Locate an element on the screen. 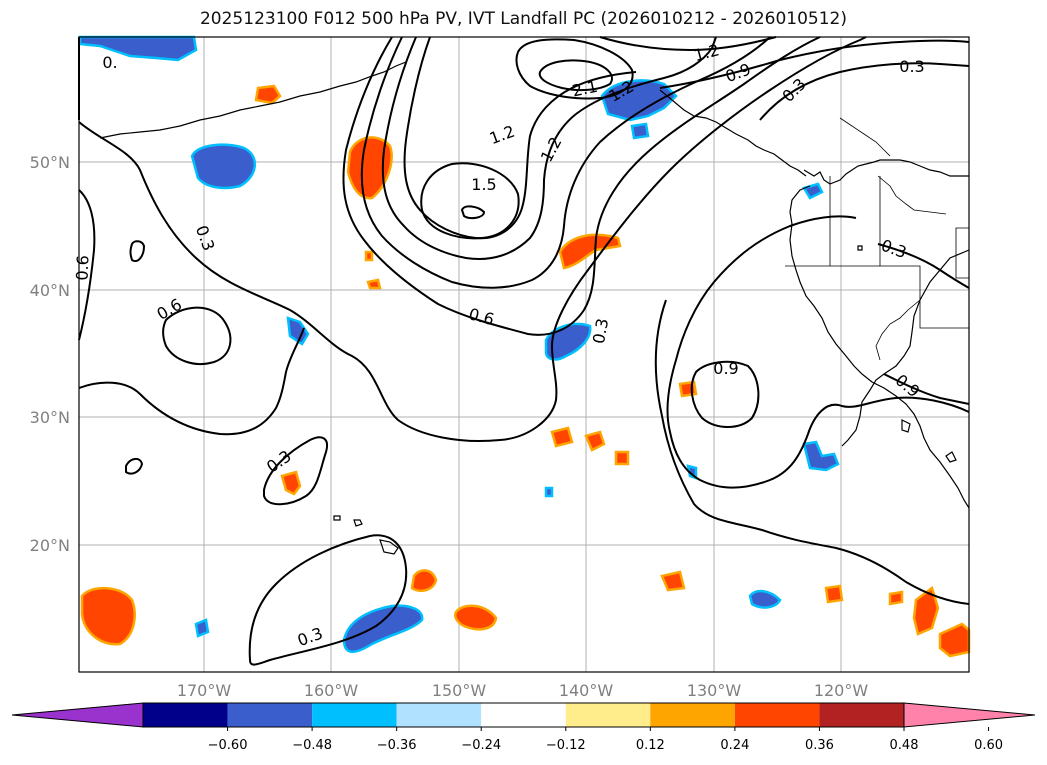 Image resolution: width=1047 pixels, height=765 pixels. contour-label: 0. is located at coordinates (109, 62).